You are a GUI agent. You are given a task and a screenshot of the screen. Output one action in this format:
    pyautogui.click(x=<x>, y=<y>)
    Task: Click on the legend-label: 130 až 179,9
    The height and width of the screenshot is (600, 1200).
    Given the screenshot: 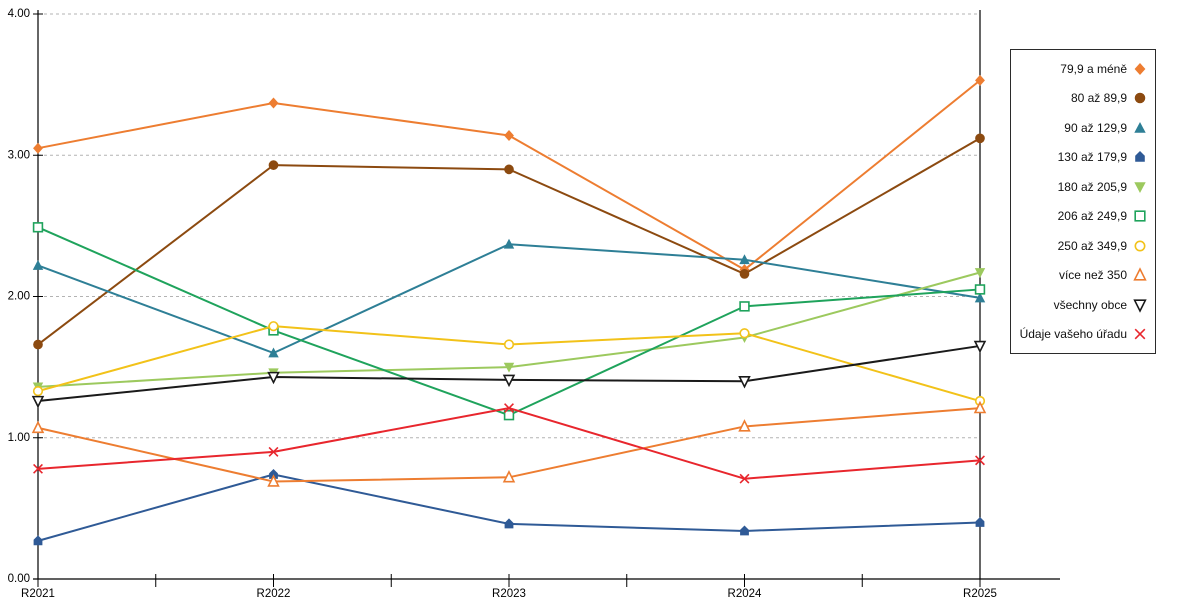 What is the action you would take?
    pyautogui.click(x=1092, y=157)
    